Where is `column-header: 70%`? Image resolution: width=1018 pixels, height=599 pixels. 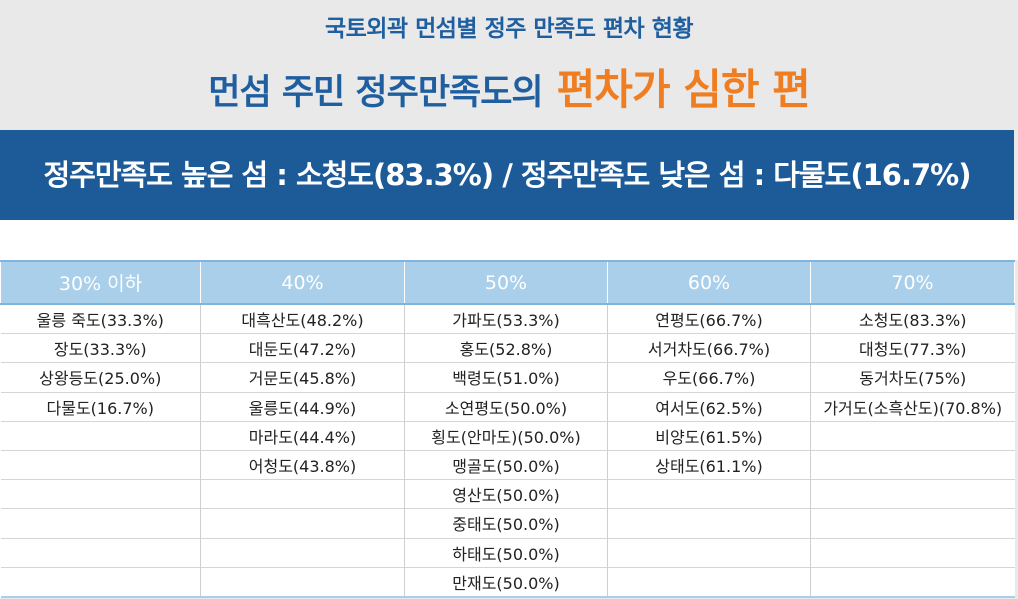 column-header: 70% is located at coordinates (912, 282).